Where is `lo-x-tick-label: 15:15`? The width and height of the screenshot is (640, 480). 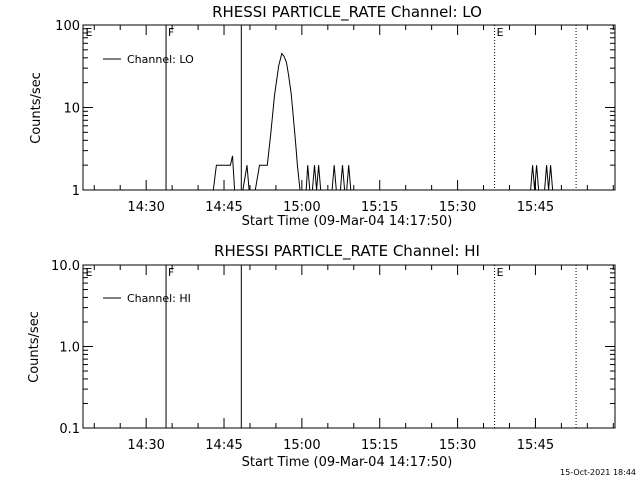 lo-x-tick-label: 15:15 is located at coordinates (379, 207).